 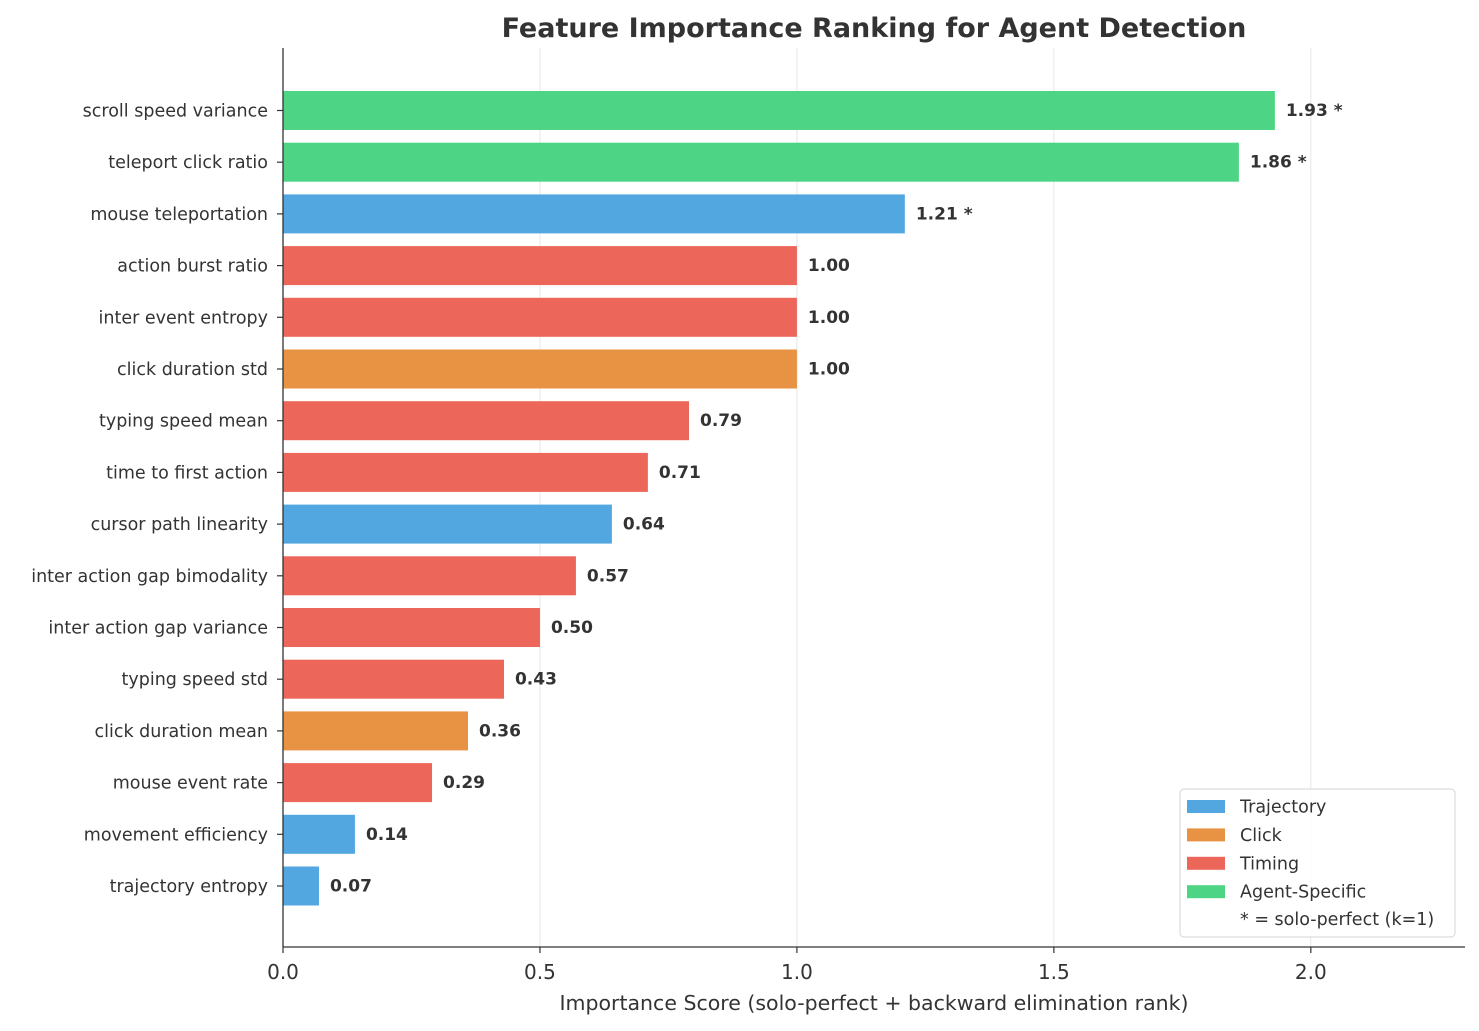 I want to click on value-label-2: 1.21 *, so click(x=944, y=214).